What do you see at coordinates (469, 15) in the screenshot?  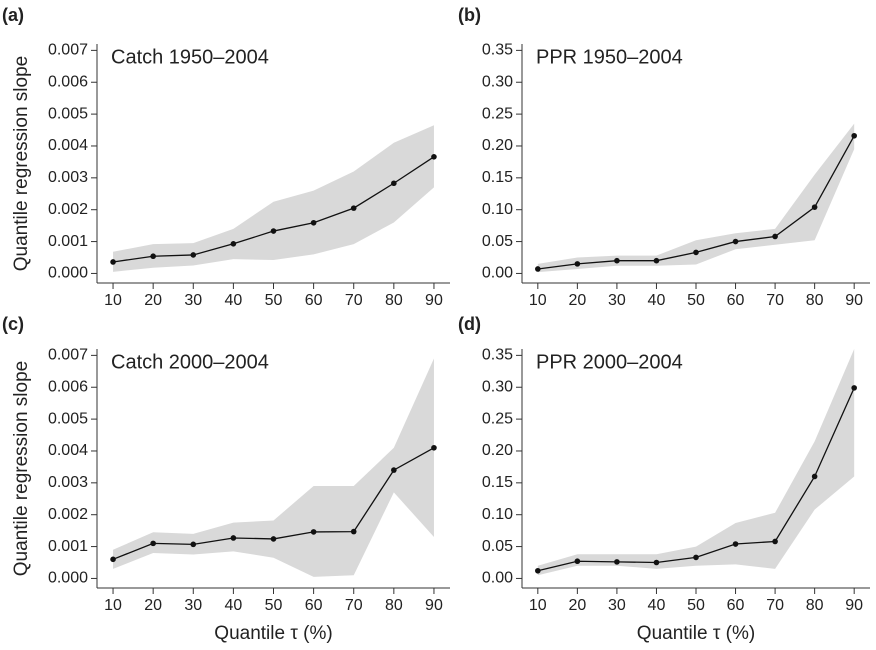 I see `panel-label: (b)` at bounding box center [469, 15].